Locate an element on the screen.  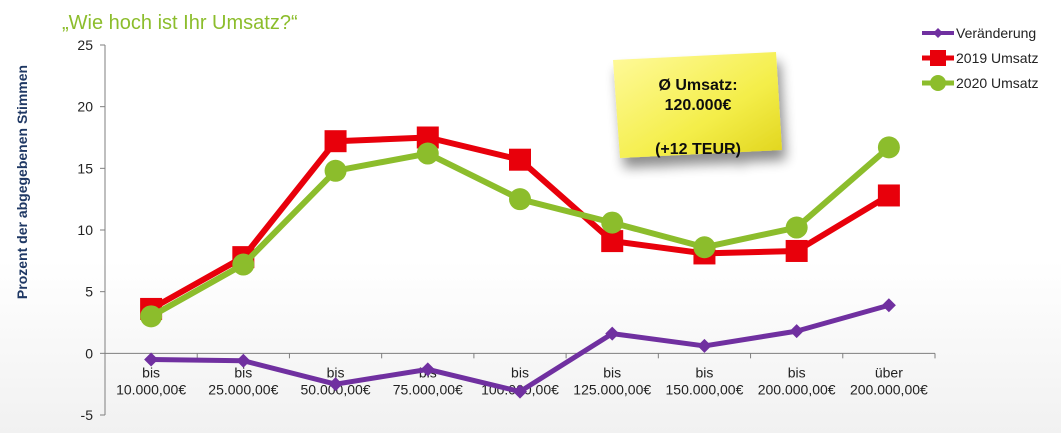
sticky-note: Ø Umsatz: 120.000€ (+12 TEUR) is located at coordinates (697, 105).